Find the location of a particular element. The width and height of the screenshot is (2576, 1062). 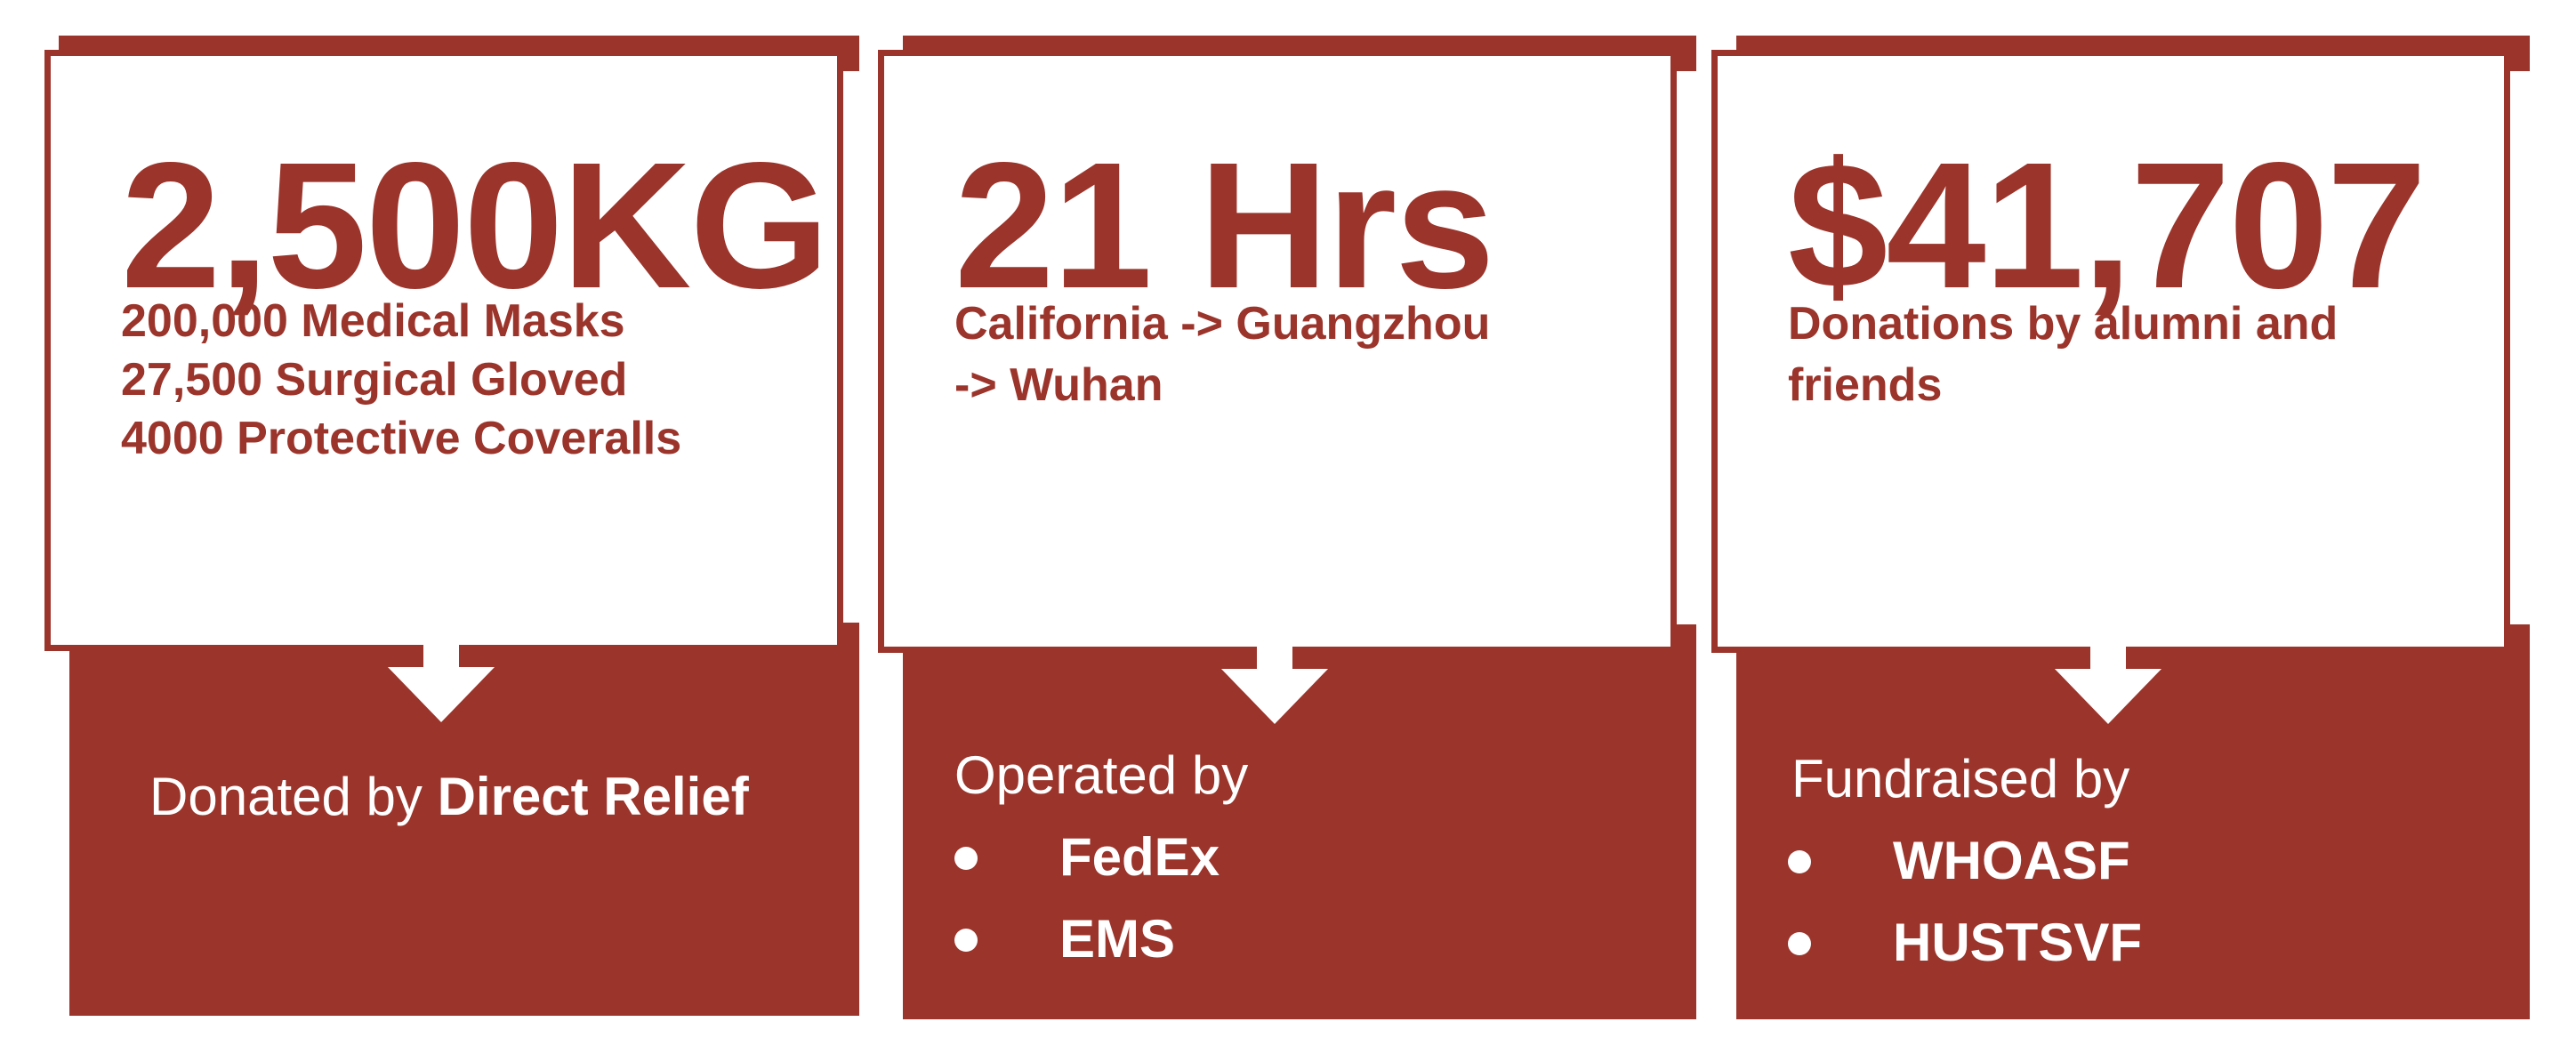

stat-details: Donations by alumni and friends is located at coordinates (2063, 355).